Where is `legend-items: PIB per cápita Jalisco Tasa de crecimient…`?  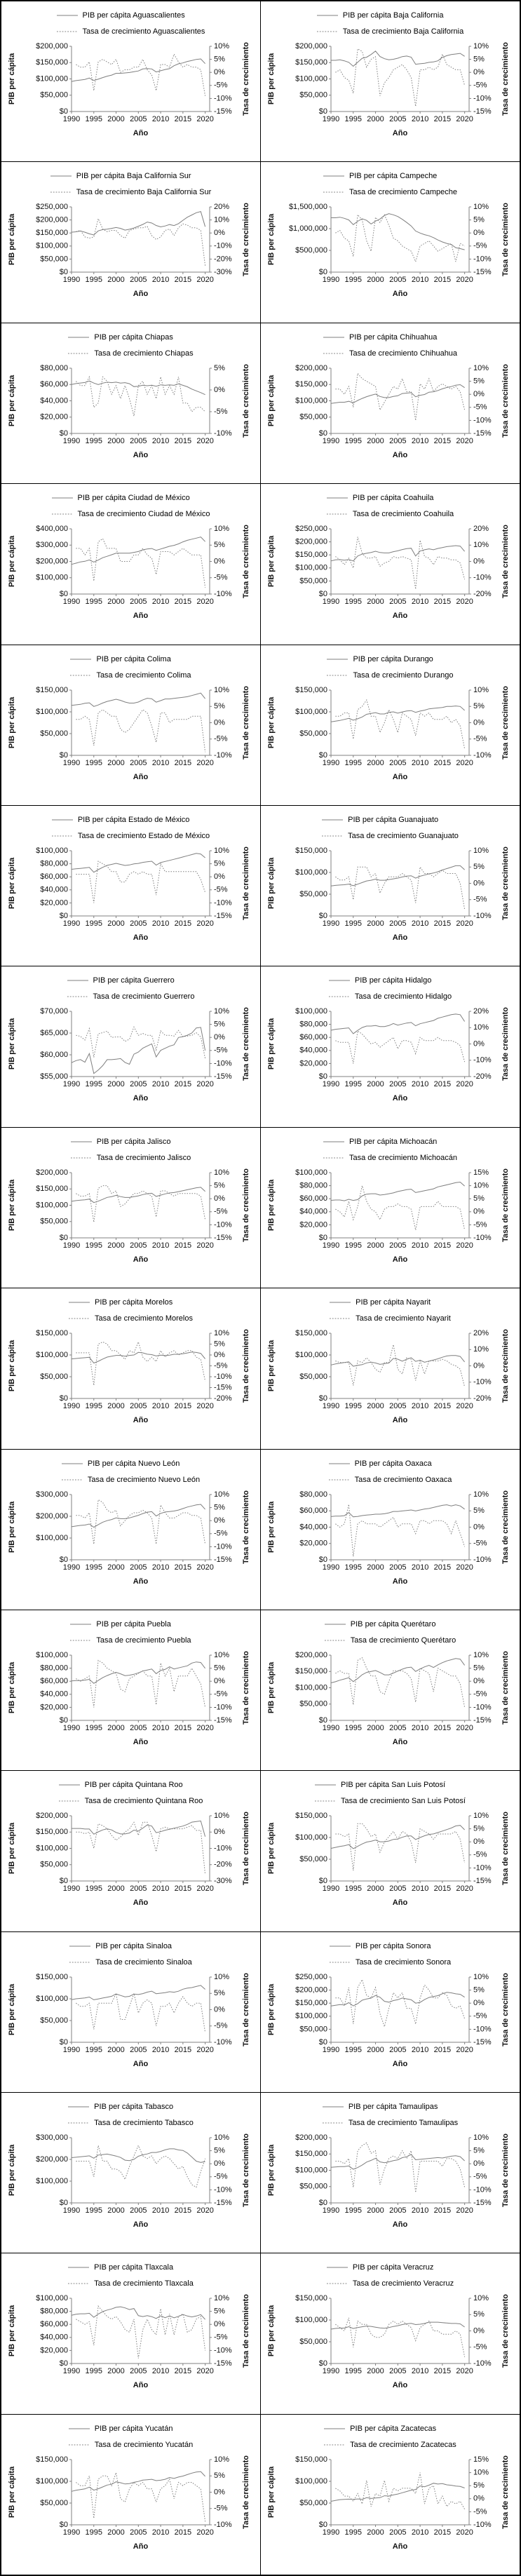 legend-items: PIB per cápita Jalisco Tasa de crecimient… is located at coordinates (130, 1150).